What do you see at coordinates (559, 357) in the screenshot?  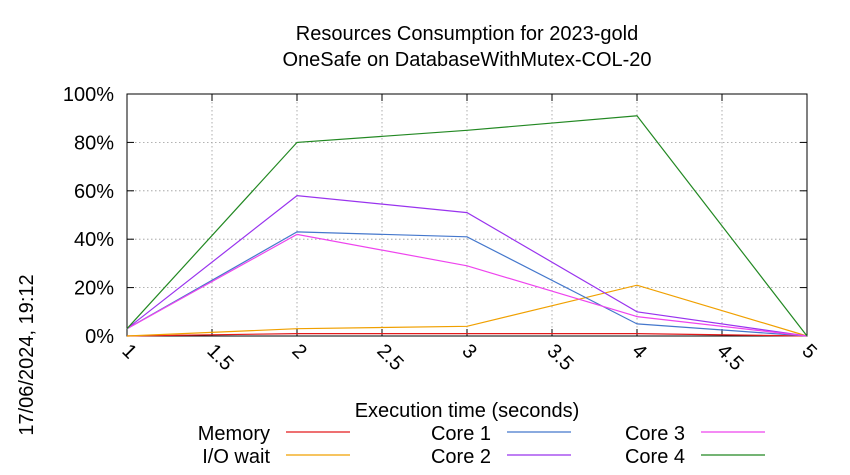 I see `x-tick-label: 3.5` at bounding box center [559, 357].